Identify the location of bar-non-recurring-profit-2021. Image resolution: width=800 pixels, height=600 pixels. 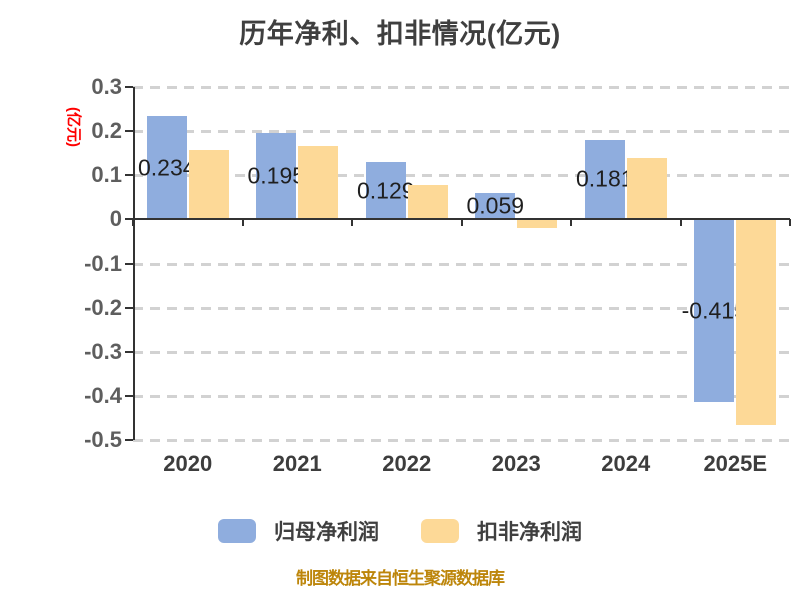
(318, 182).